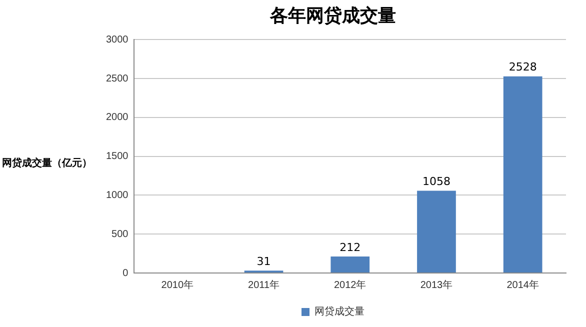 This screenshot has height=327, width=586. Describe the element at coordinates (117, 40) in the screenshot. I see `y-tick-label: 3000` at that location.